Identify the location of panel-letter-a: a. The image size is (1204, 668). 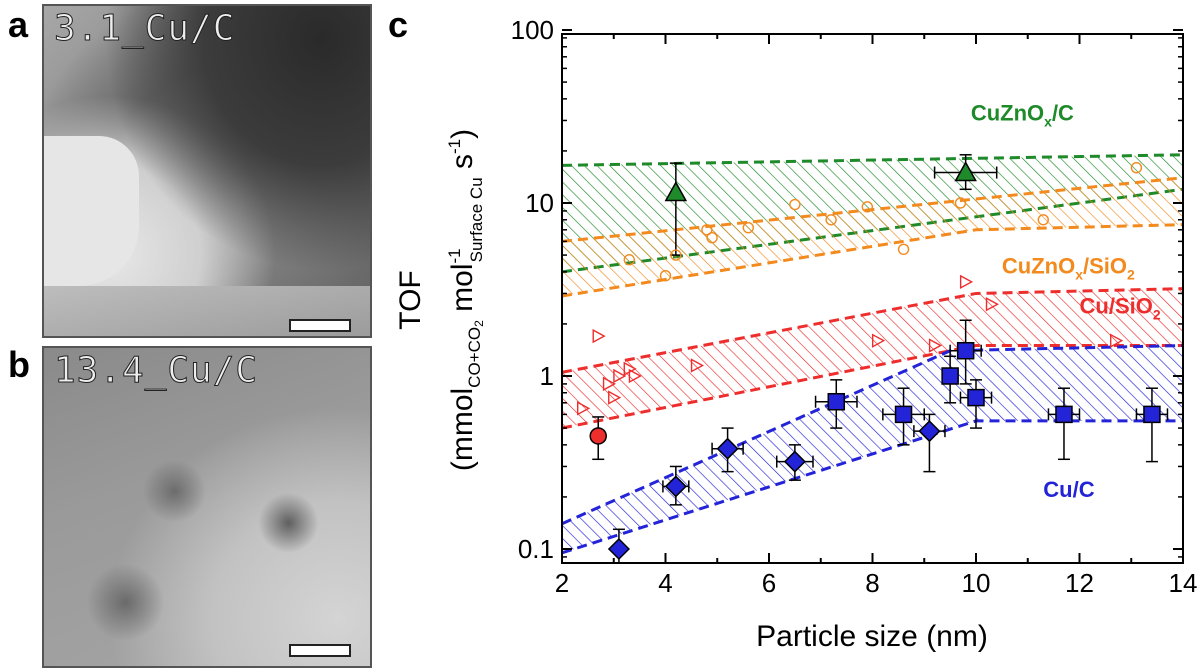
(18, 24).